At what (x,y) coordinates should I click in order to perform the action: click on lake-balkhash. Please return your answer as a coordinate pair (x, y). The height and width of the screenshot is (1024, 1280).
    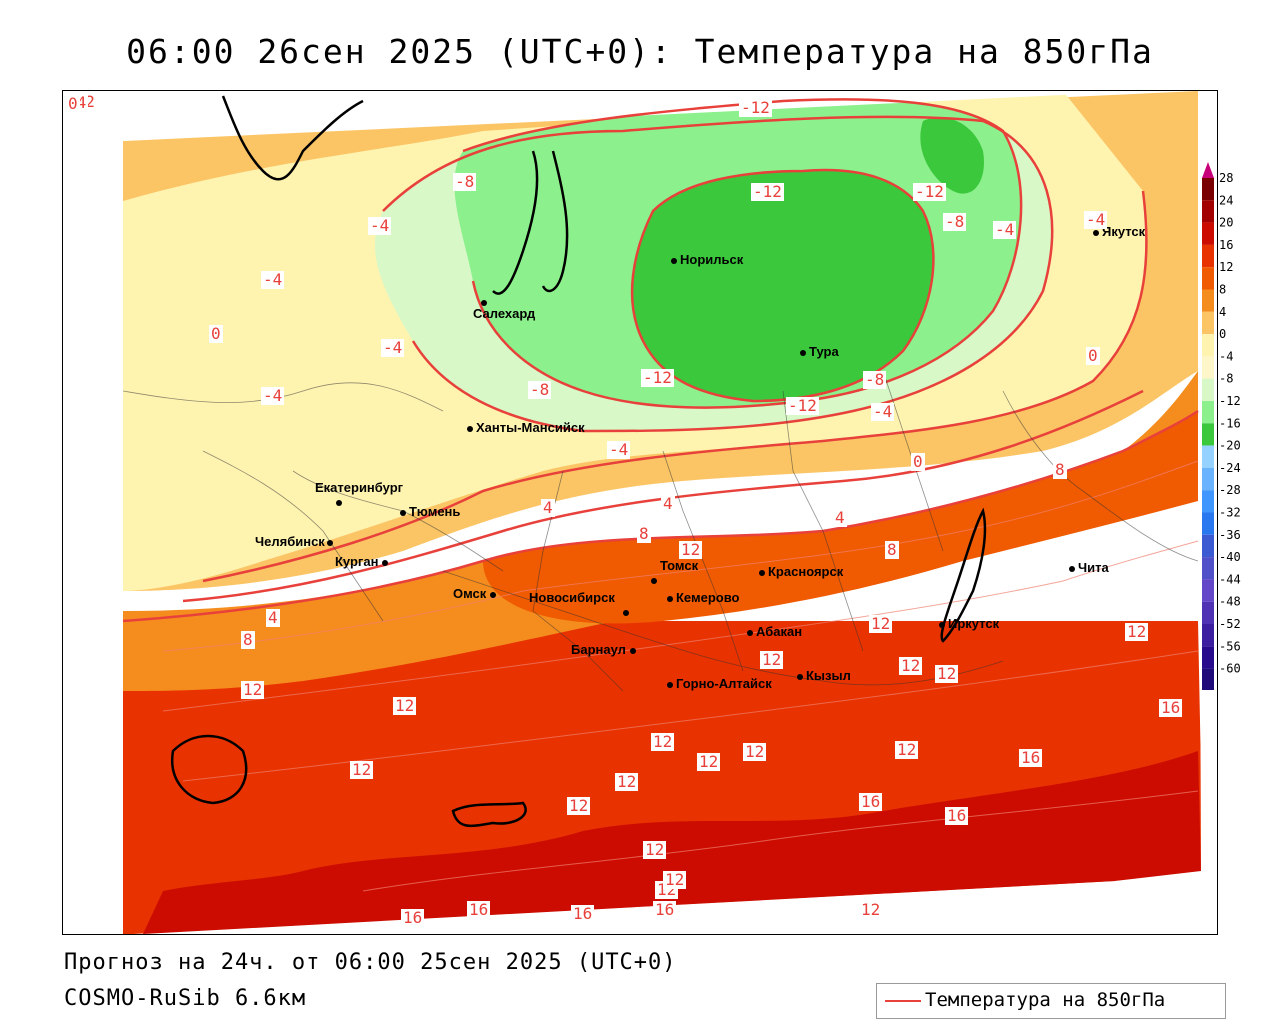
    Looking at the image, I should click on (489, 814).